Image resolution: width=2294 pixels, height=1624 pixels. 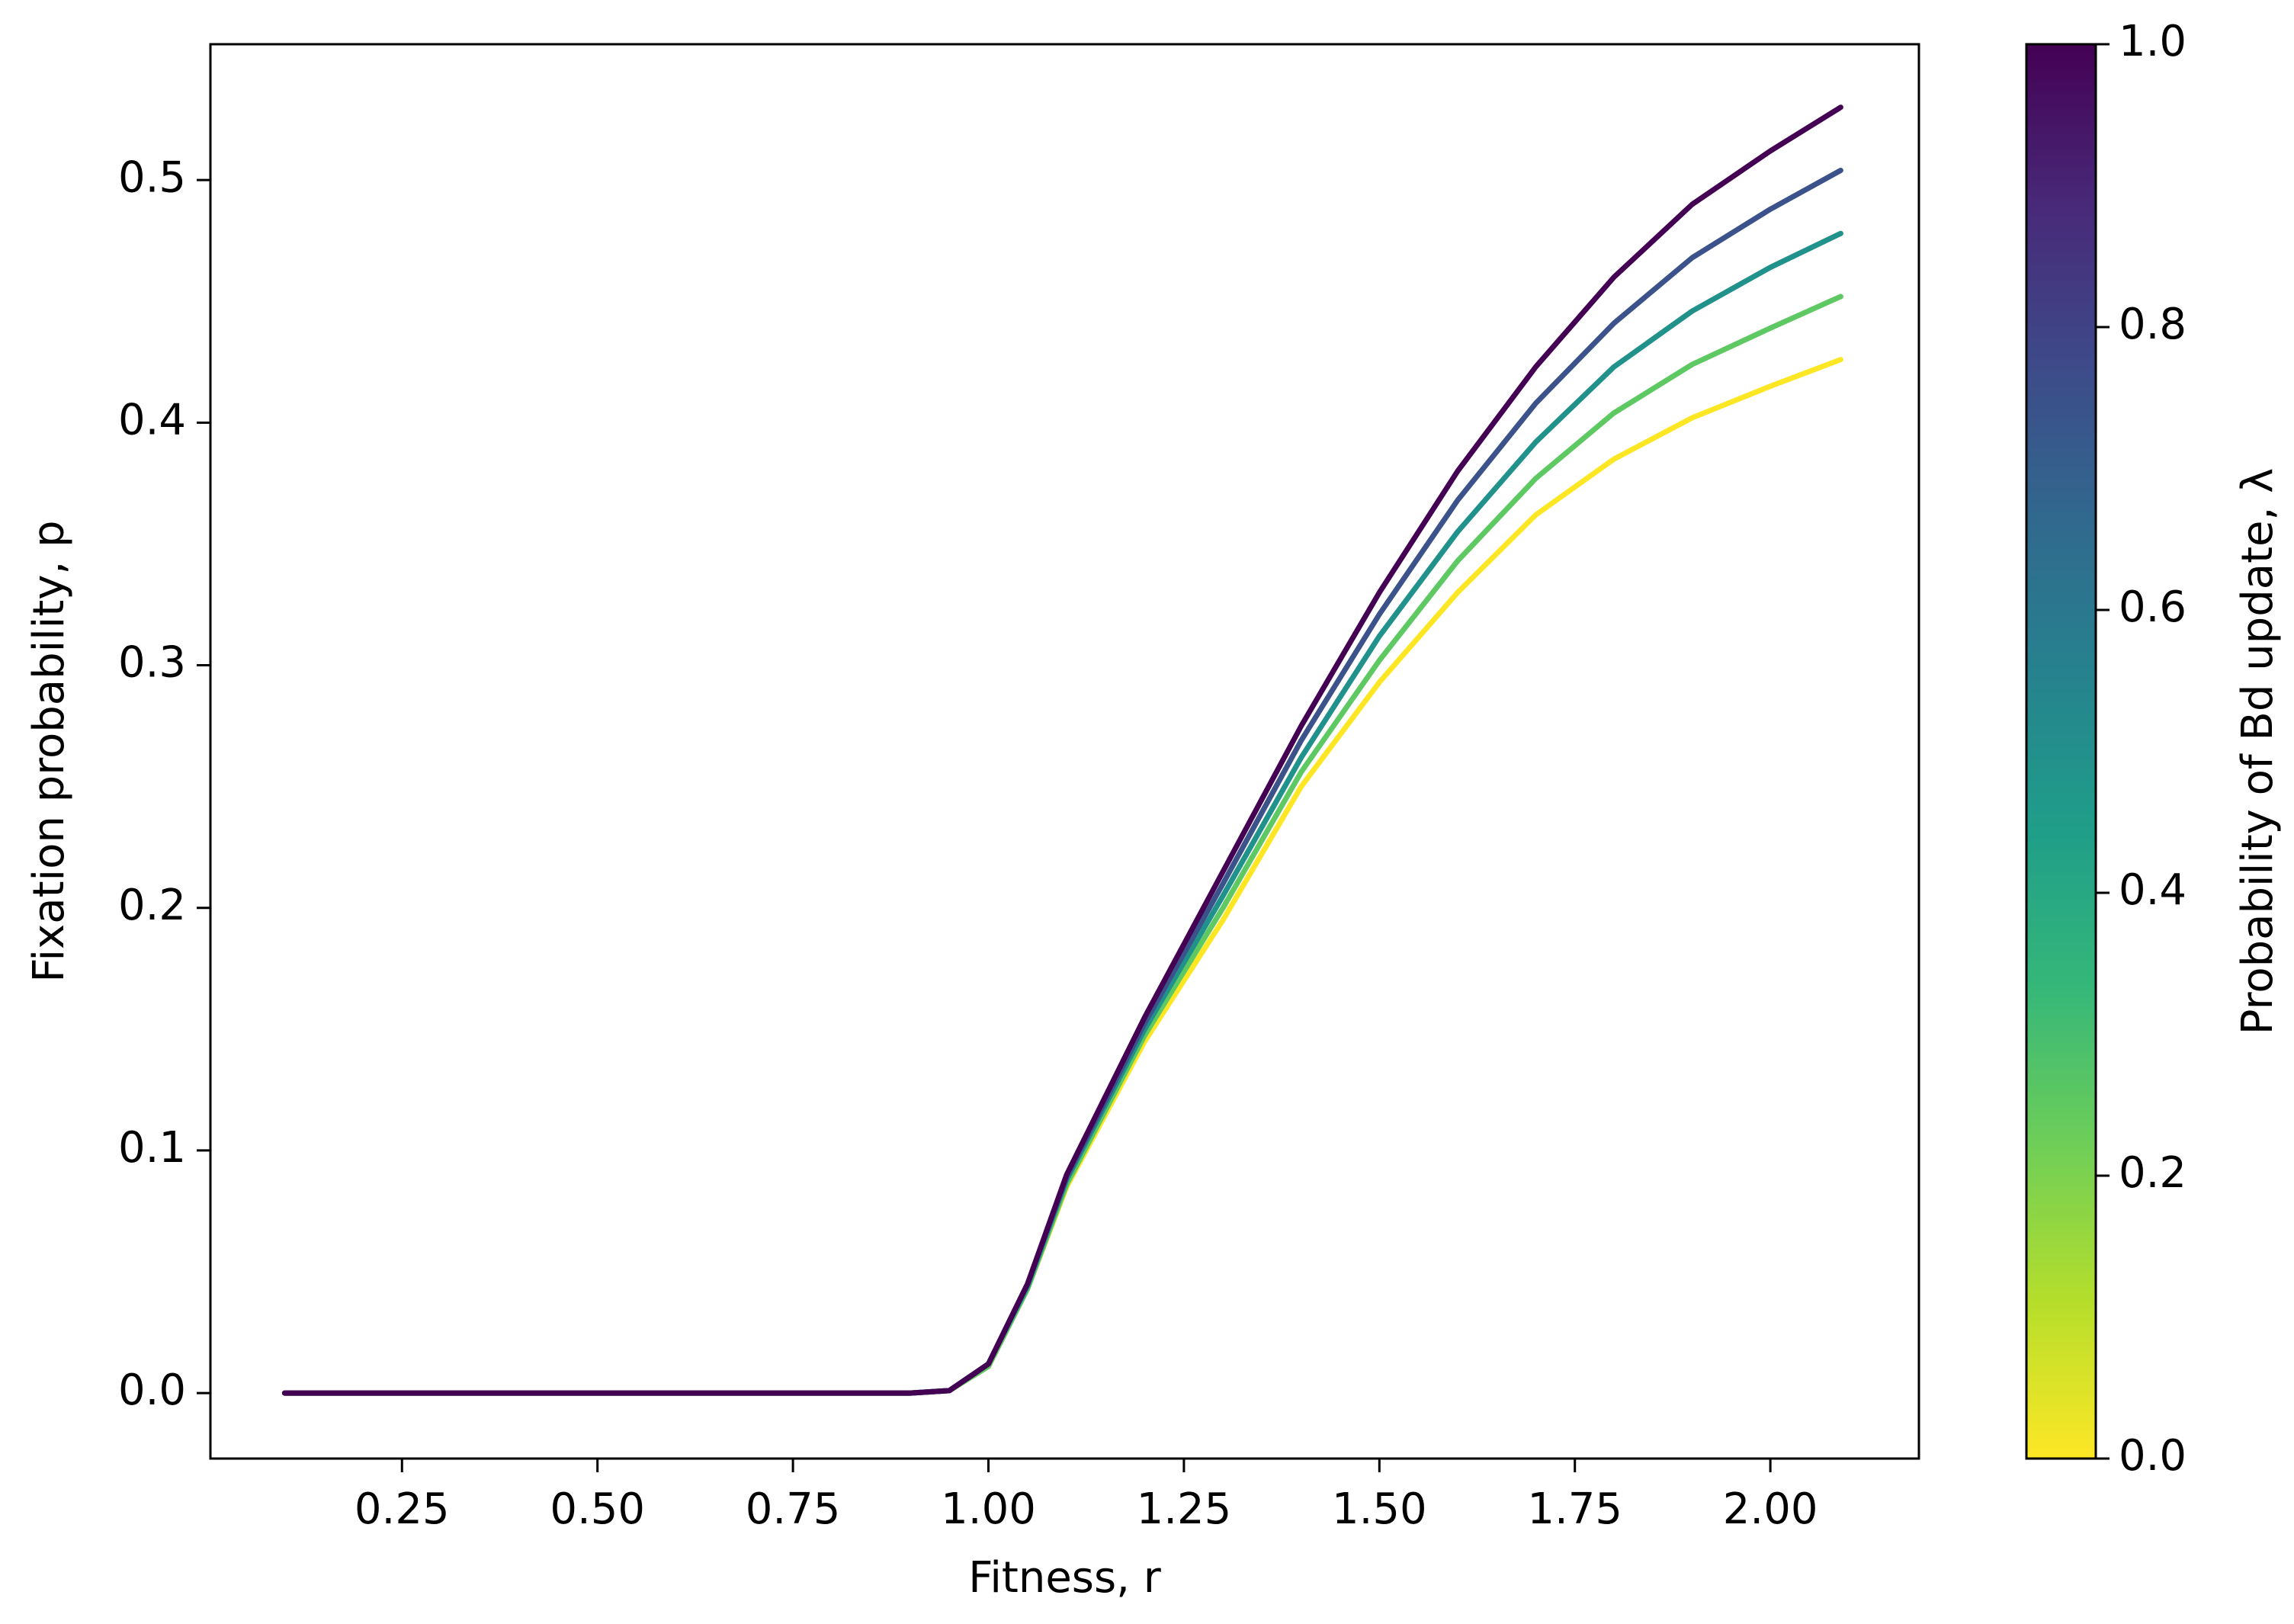 What do you see at coordinates (49, 751) in the screenshot?
I see `y-axis-label: Fixation probability, p` at bounding box center [49, 751].